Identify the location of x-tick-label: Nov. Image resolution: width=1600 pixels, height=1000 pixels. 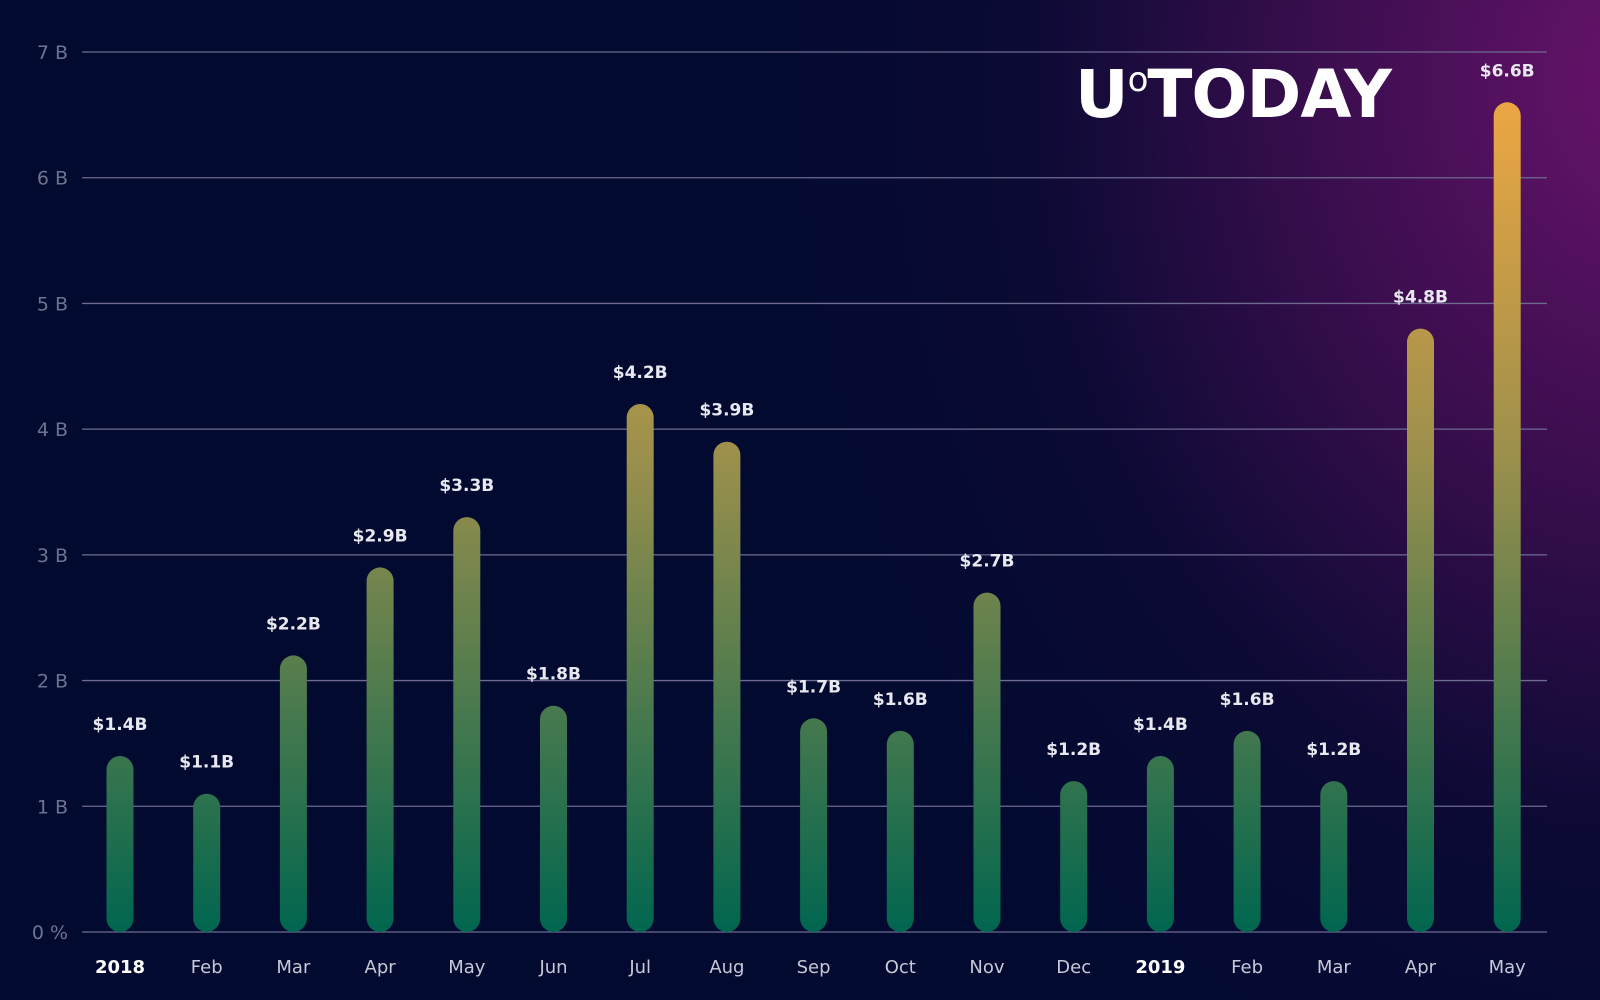
(986, 967).